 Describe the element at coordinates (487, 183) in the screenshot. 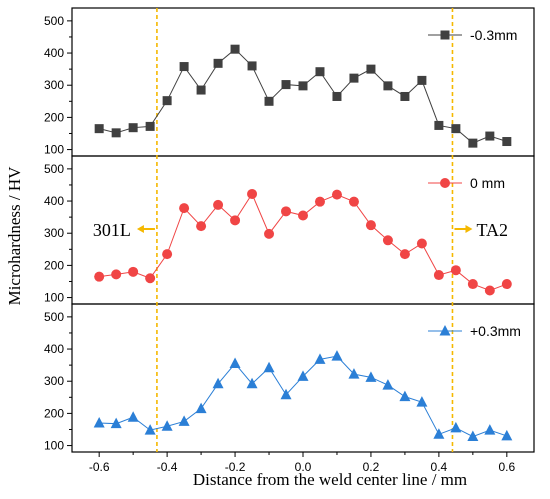

I see `legend-label: 0 mm` at that location.